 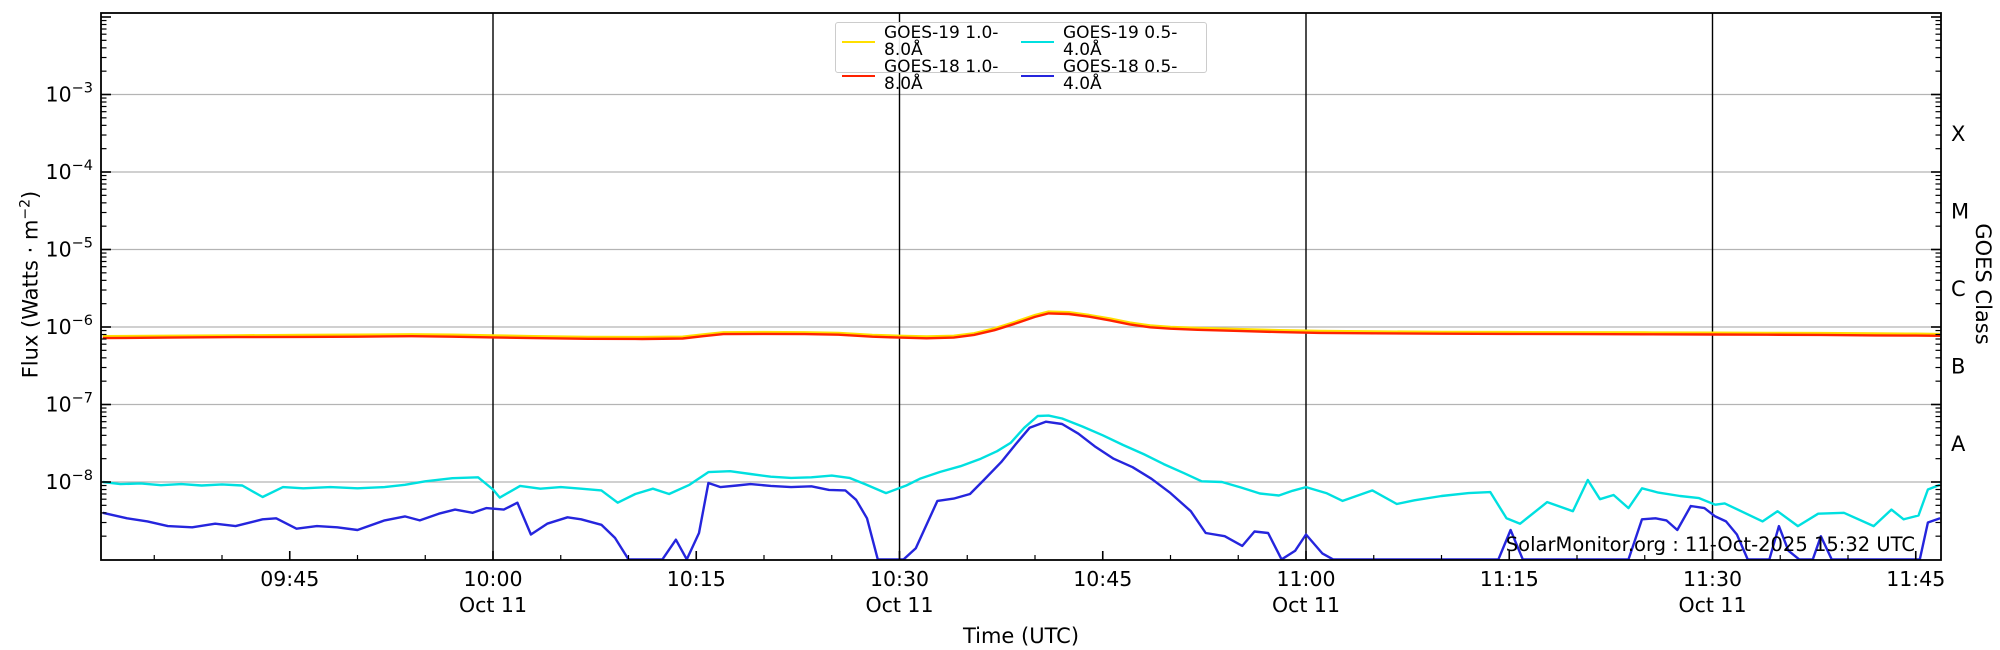 What do you see at coordinates (1305, 579) in the screenshot?
I see `x-tick-label: 11:00` at bounding box center [1305, 579].